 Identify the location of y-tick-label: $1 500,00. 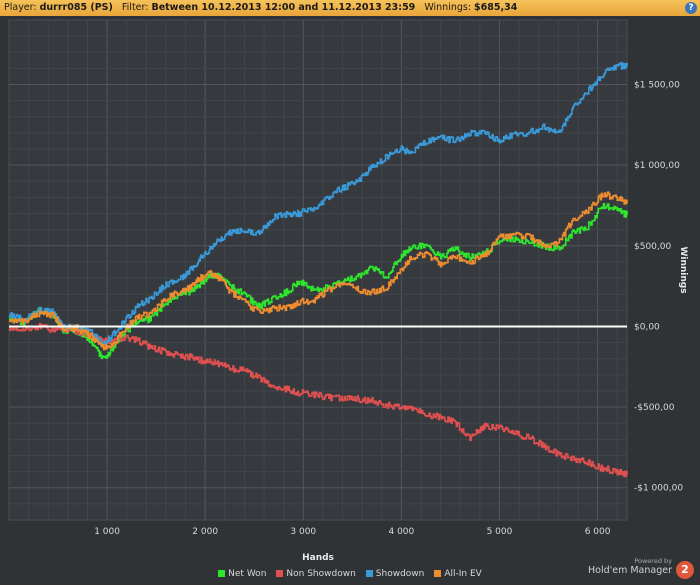
(657, 86).